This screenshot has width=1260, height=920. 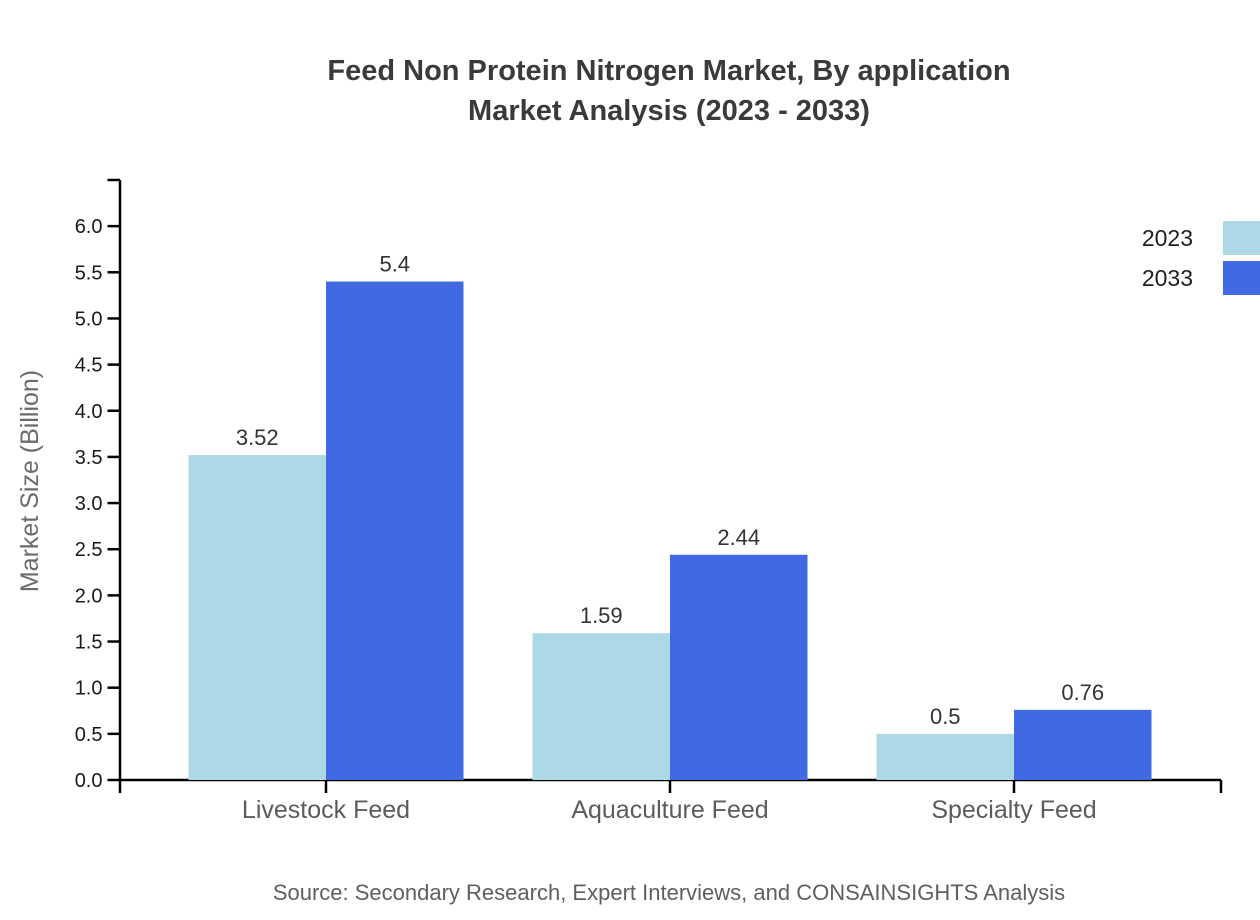 What do you see at coordinates (1082, 692) in the screenshot?
I see `bar-value-label: 0.76` at bounding box center [1082, 692].